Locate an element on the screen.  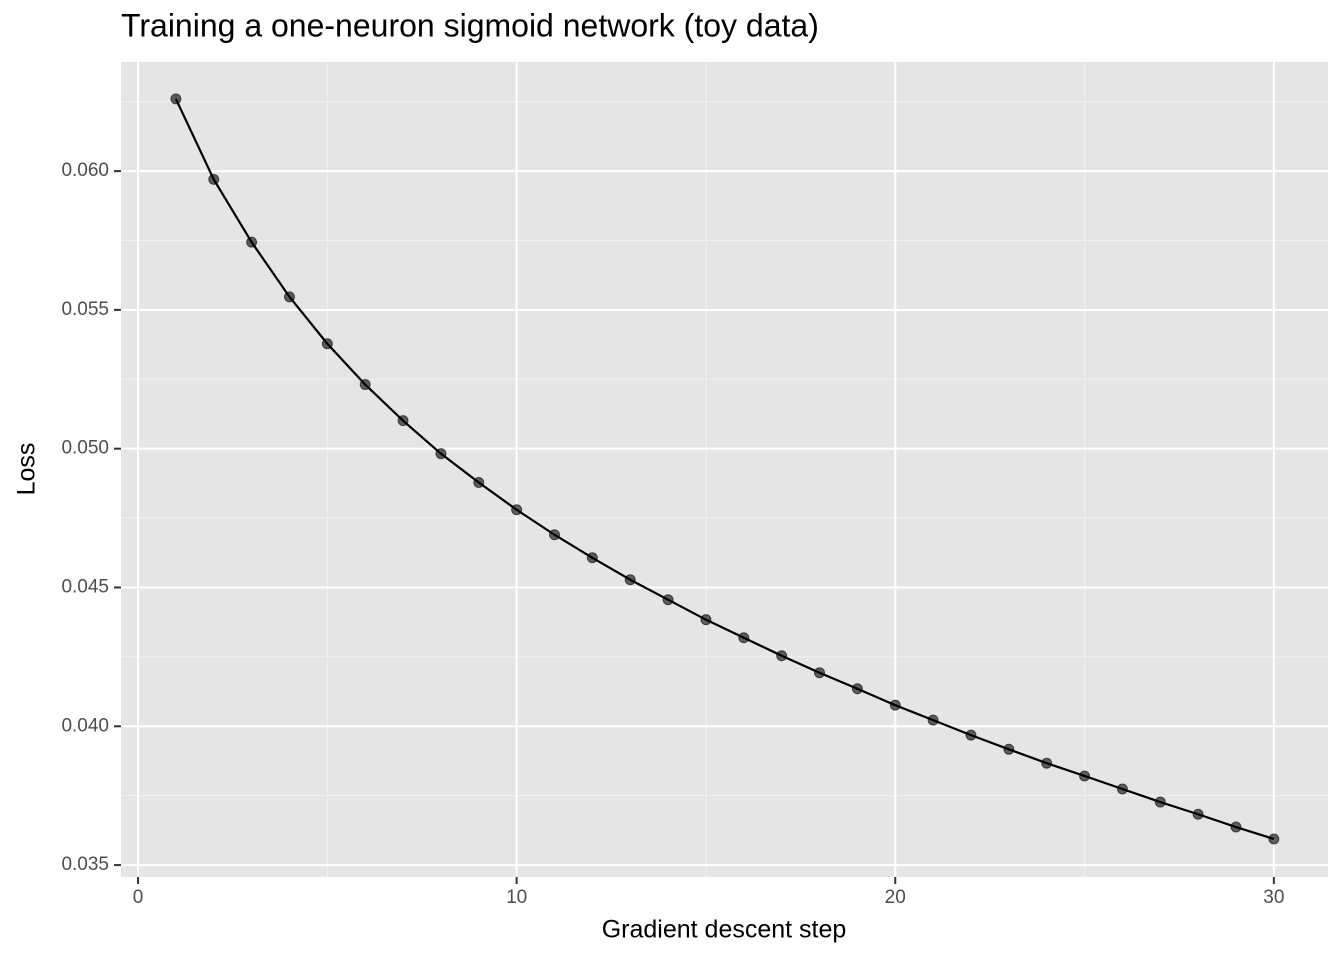
x-tick-label: 0 is located at coordinates (138, 897).